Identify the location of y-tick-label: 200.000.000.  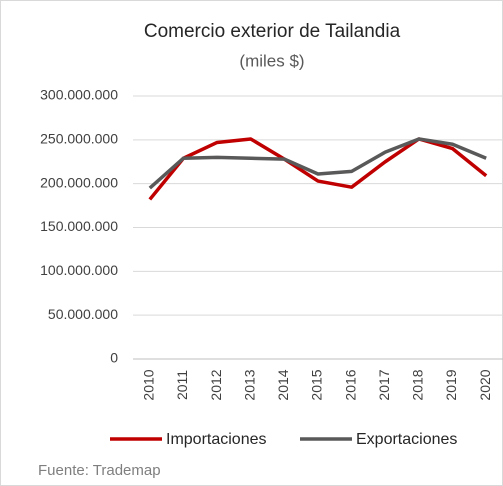
(79, 182).